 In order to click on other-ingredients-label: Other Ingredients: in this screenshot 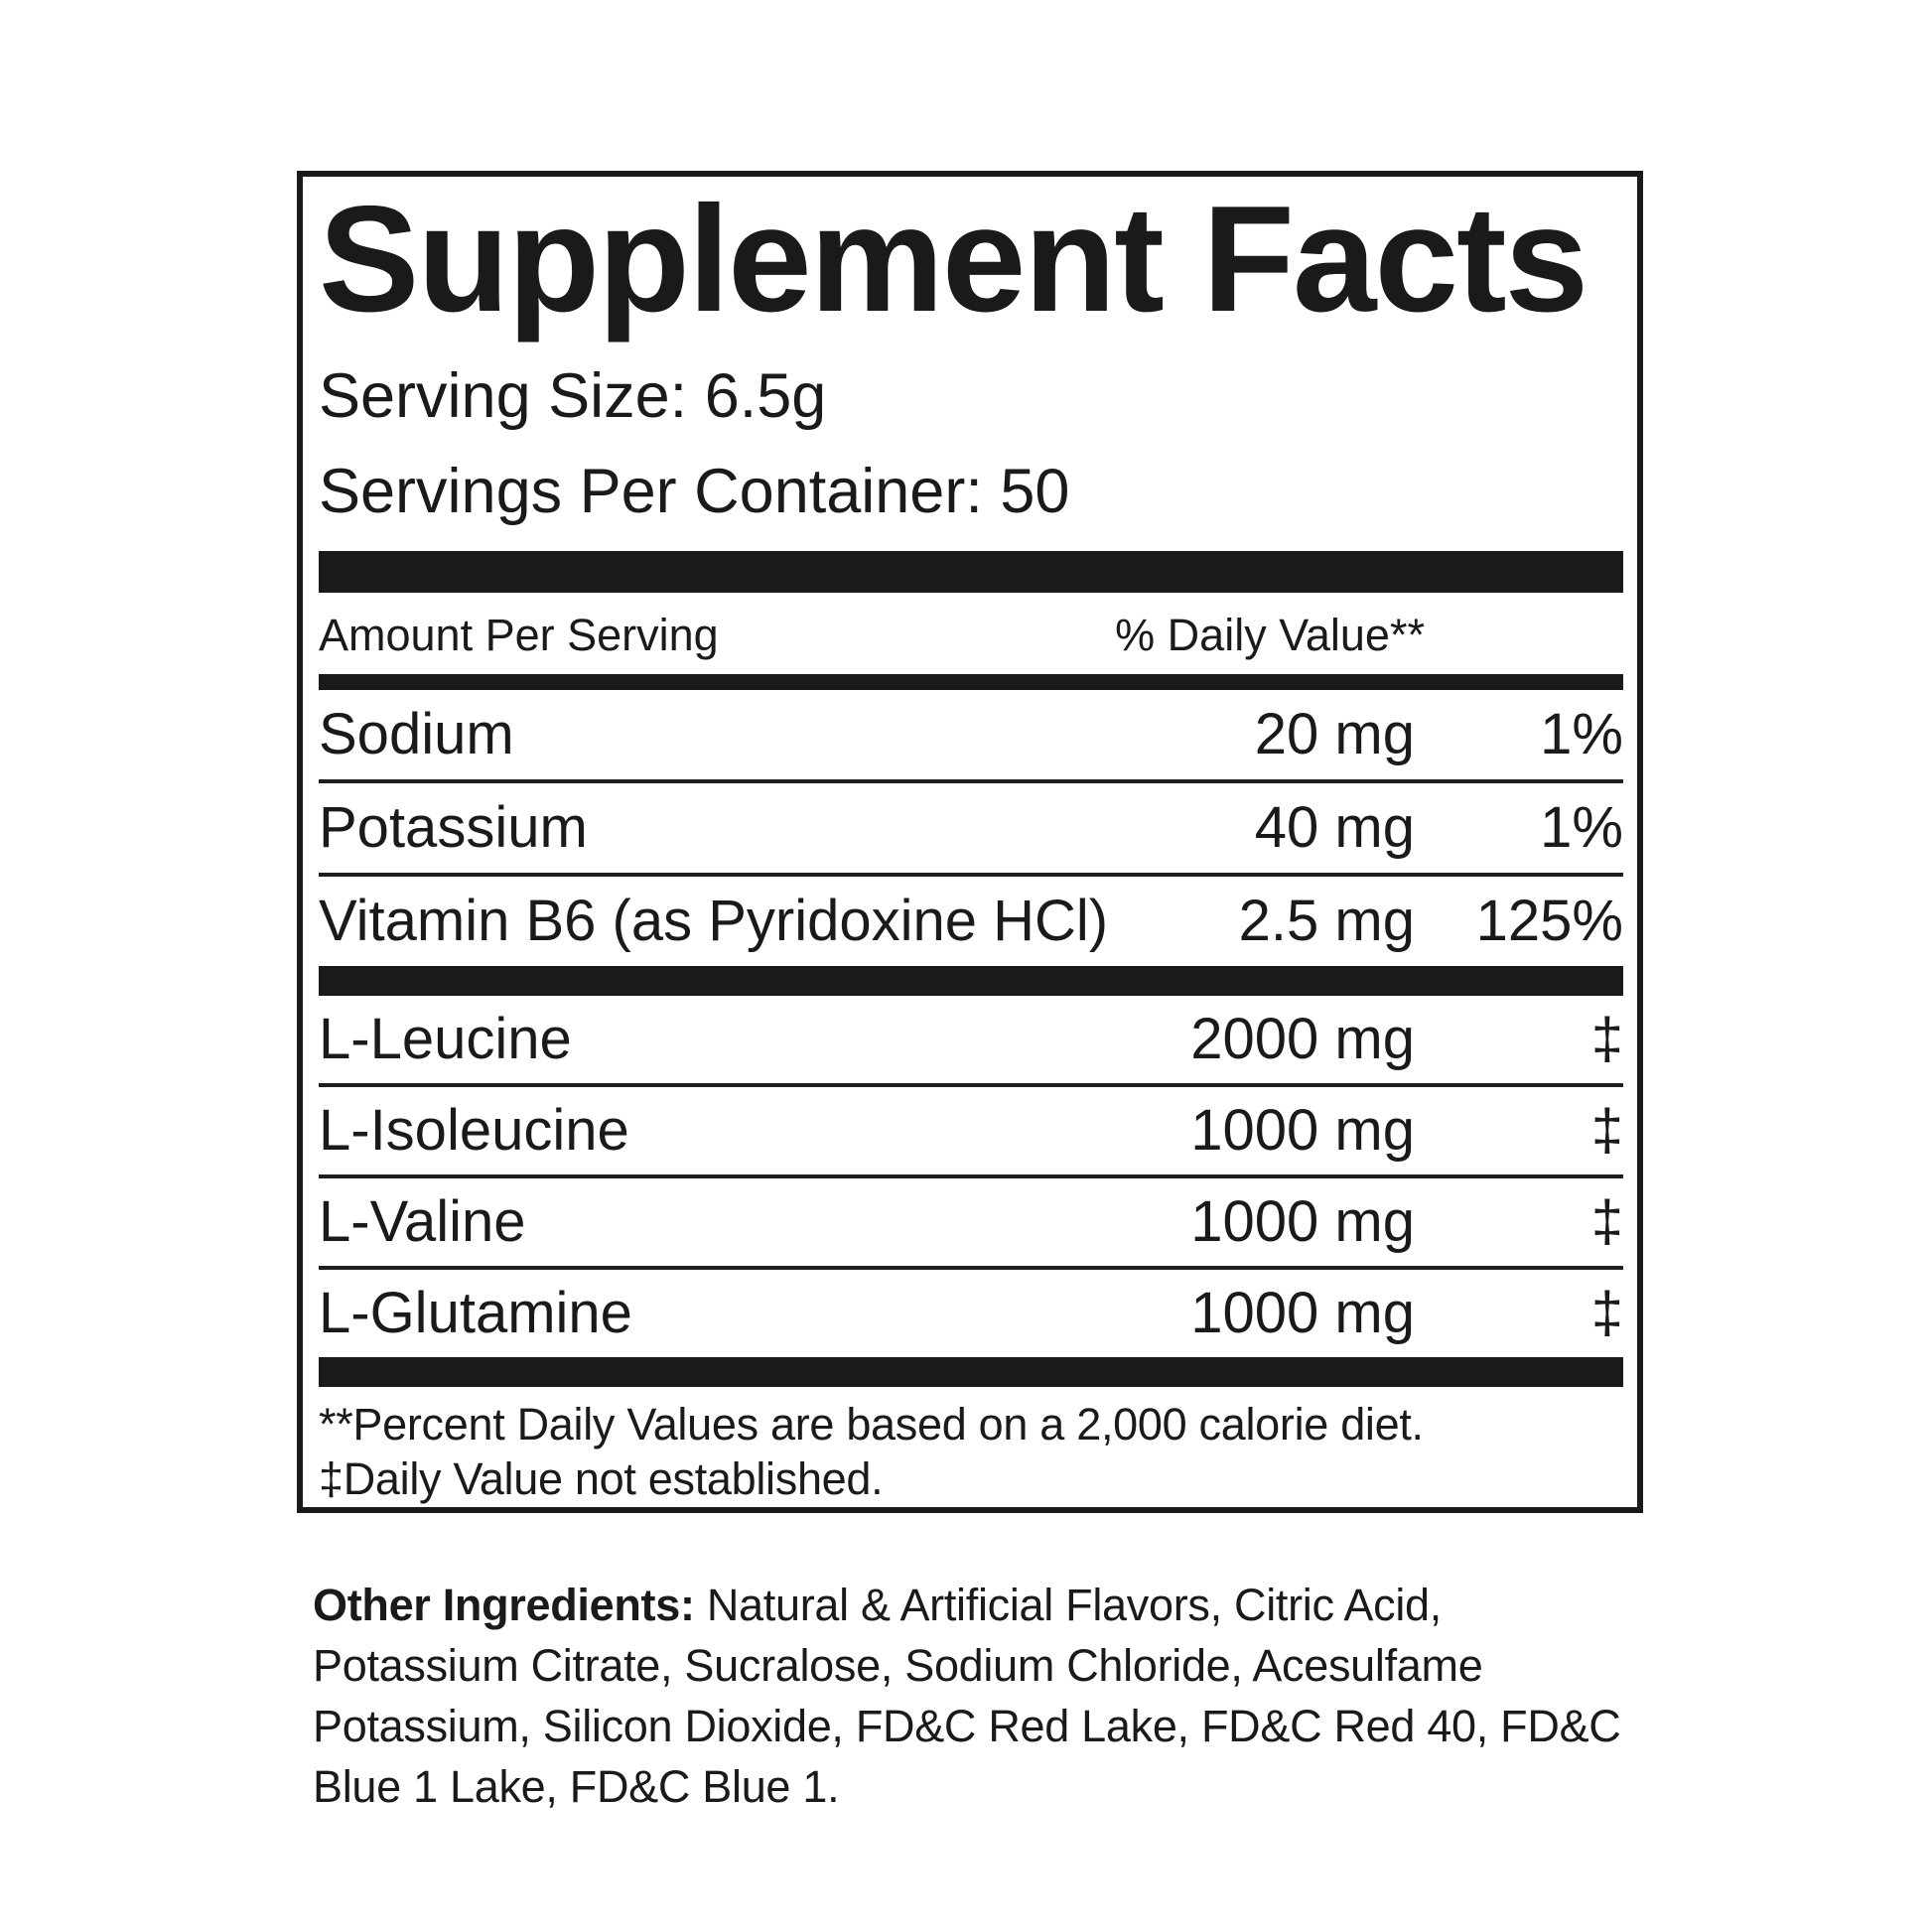, I will do `click(504, 1605)`.